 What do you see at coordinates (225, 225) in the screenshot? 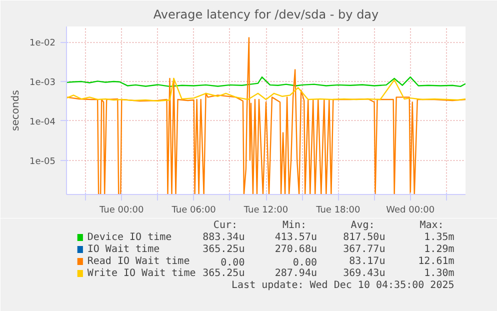
I see `text: Cur:` at bounding box center [225, 225].